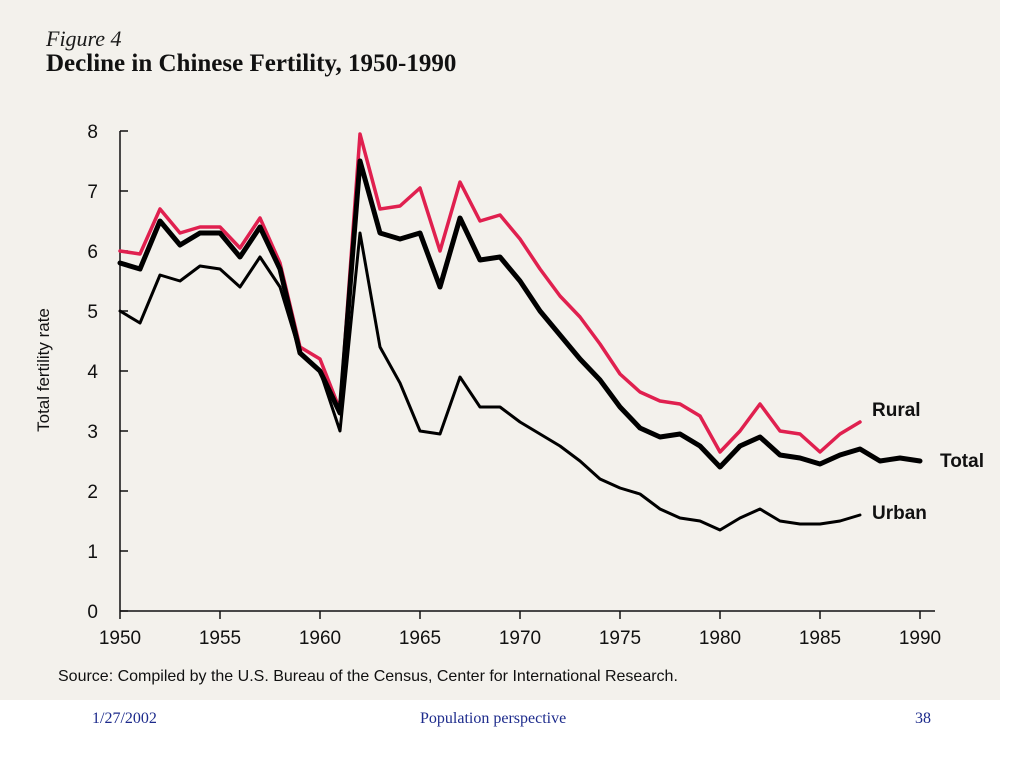 This screenshot has width=1024, height=768. What do you see at coordinates (420, 638) in the screenshot?
I see `x-tick-label: 1965` at bounding box center [420, 638].